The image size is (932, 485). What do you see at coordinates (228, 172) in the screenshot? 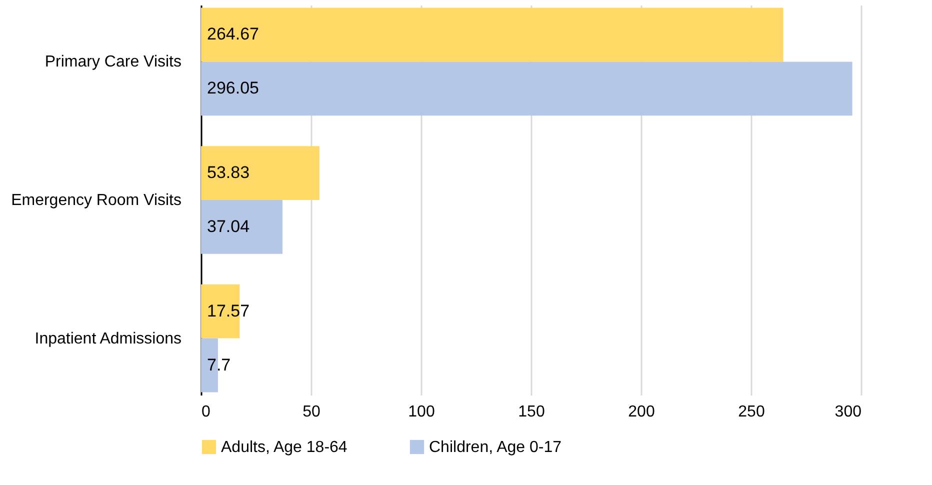
I see `data-label: 53.83` at bounding box center [228, 172].